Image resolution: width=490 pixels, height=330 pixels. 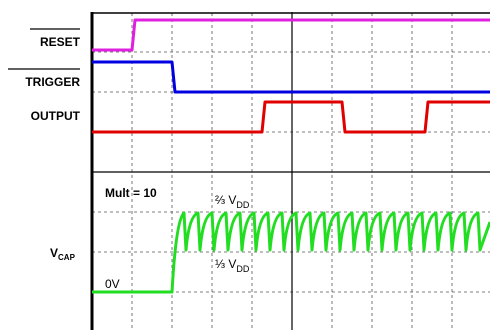 What do you see at coordinates (131, 193) in the screenshot?
I see `mult-label: Mult = 10` at bounding box center [131, 193].